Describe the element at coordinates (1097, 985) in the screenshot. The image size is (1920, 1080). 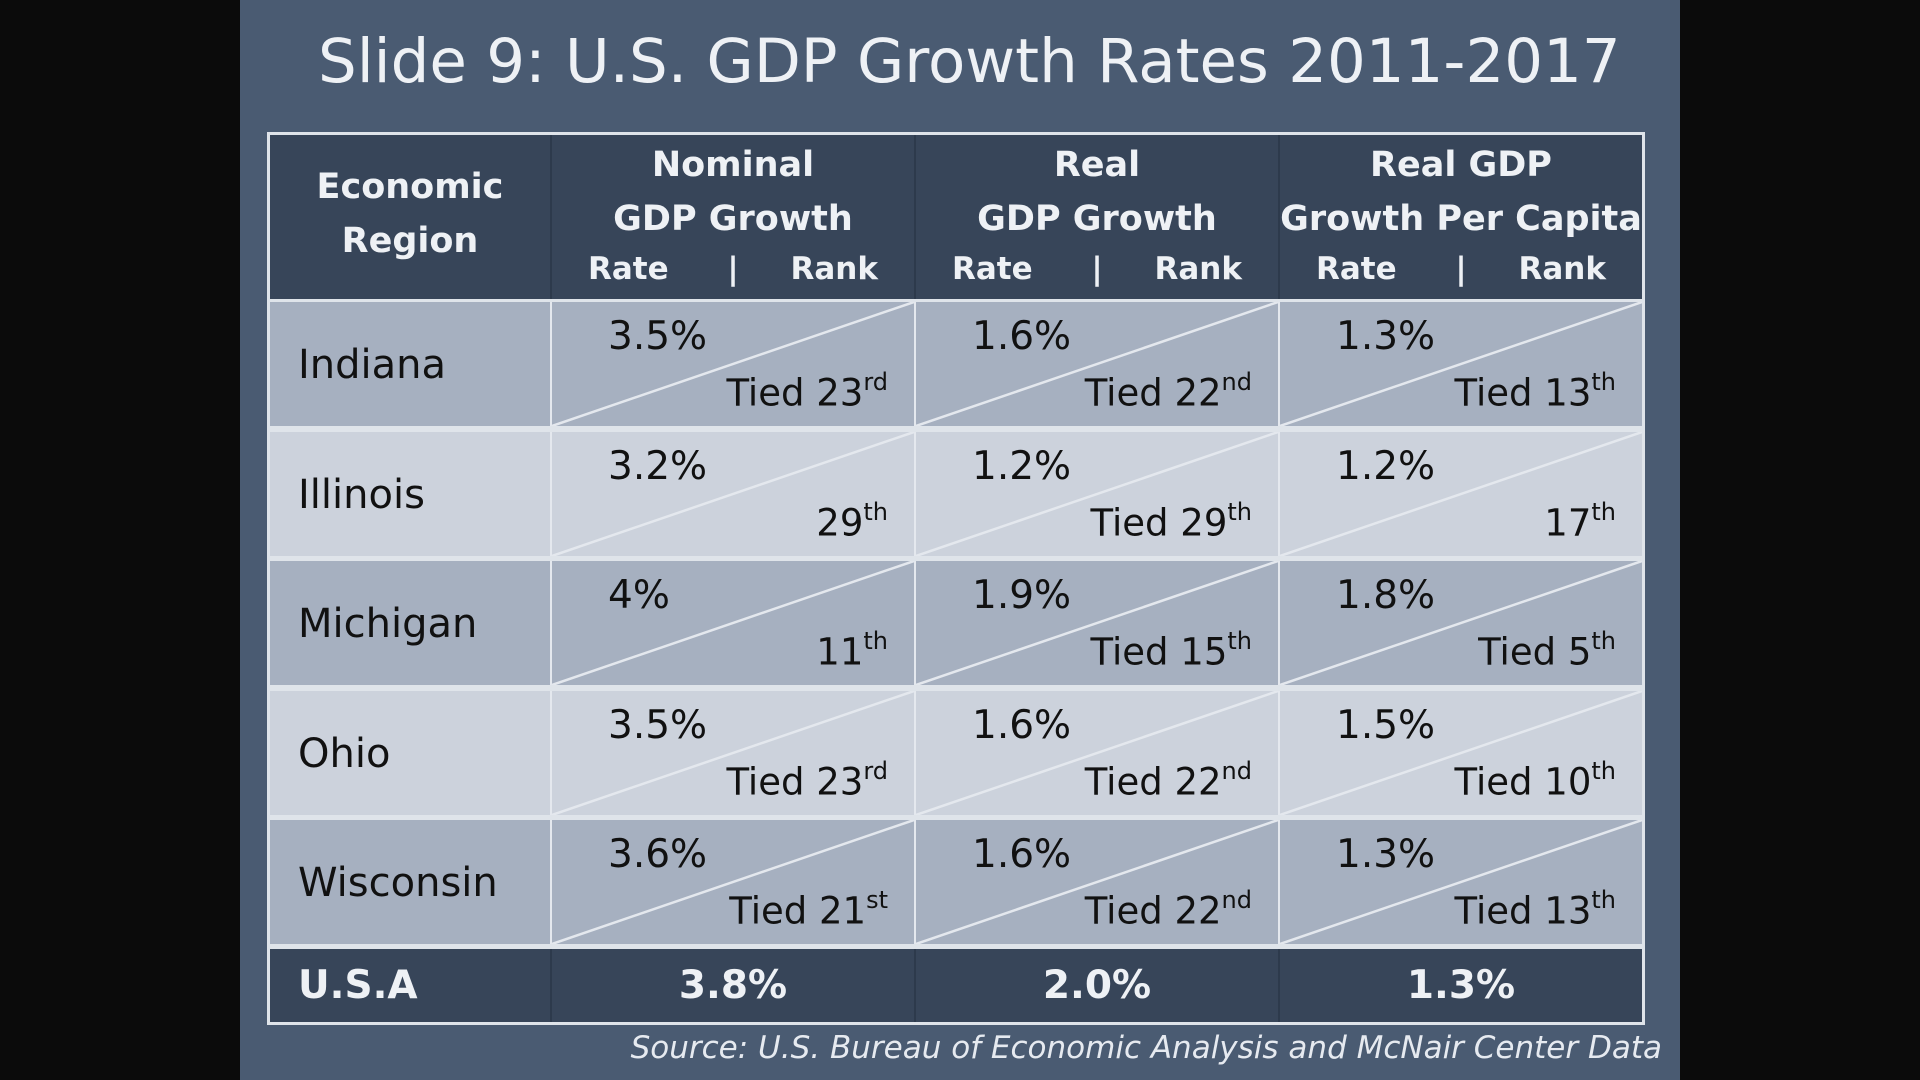
I see `usa-real-gdp-value: 2.0%` at that location.